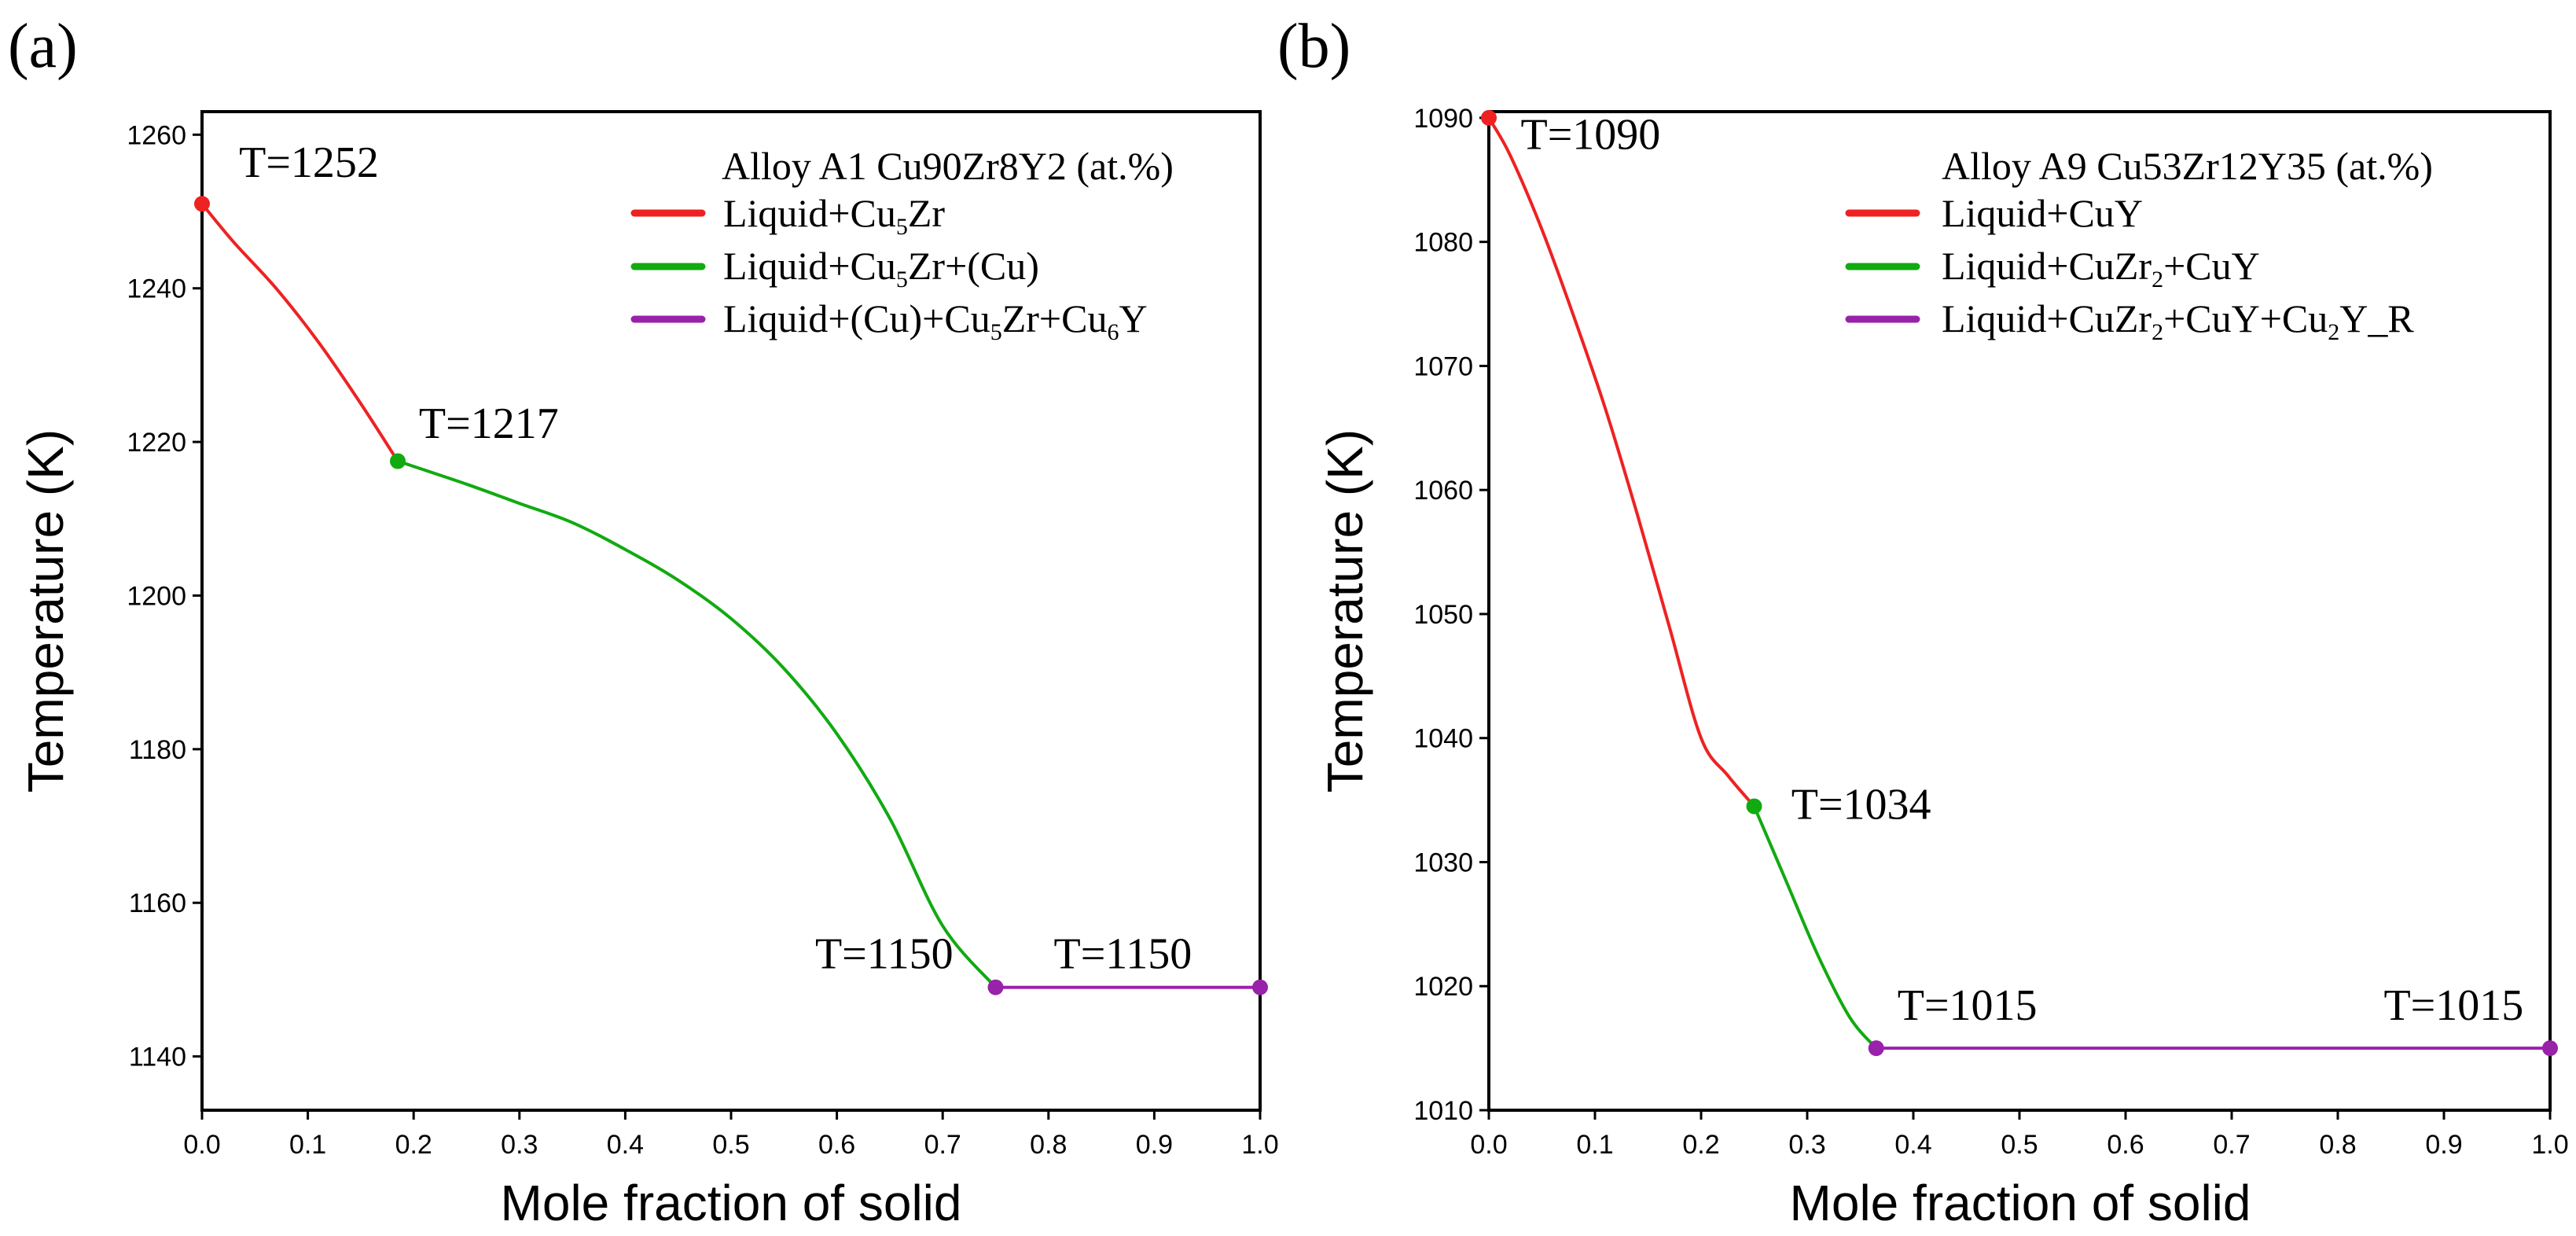  I want to click on panel-b-x-axis-title: Mole fraction of solid, so click(2020, 1203).